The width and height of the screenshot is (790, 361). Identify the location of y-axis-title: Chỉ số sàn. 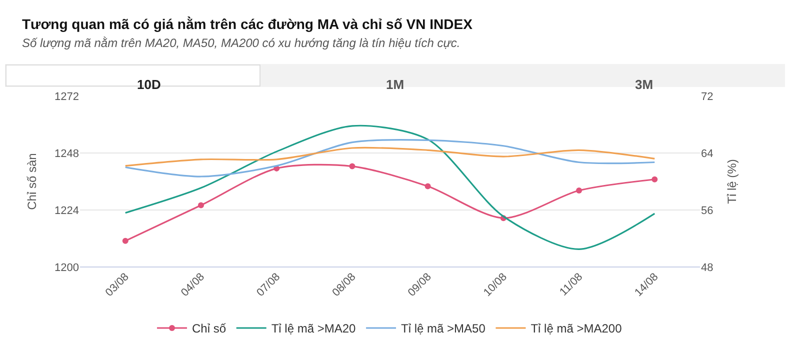
(31, 181).